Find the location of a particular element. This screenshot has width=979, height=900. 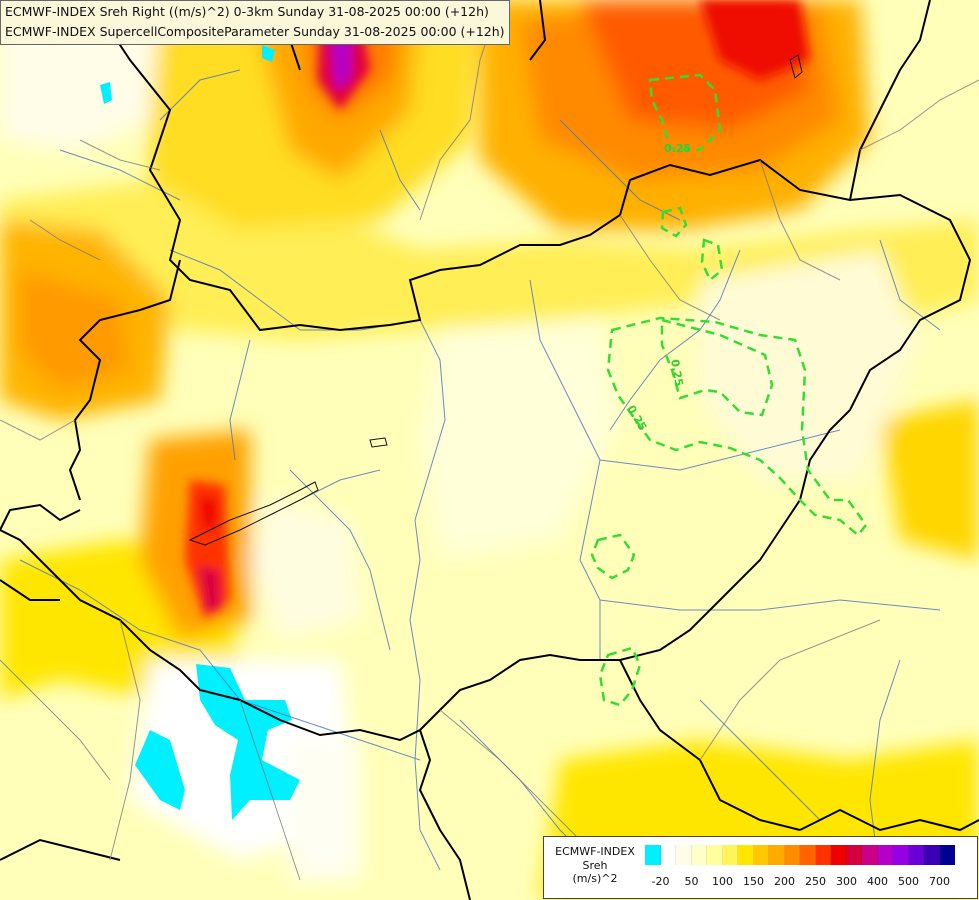

legend-tick-label: 150 is located at coordinates (753, 881).